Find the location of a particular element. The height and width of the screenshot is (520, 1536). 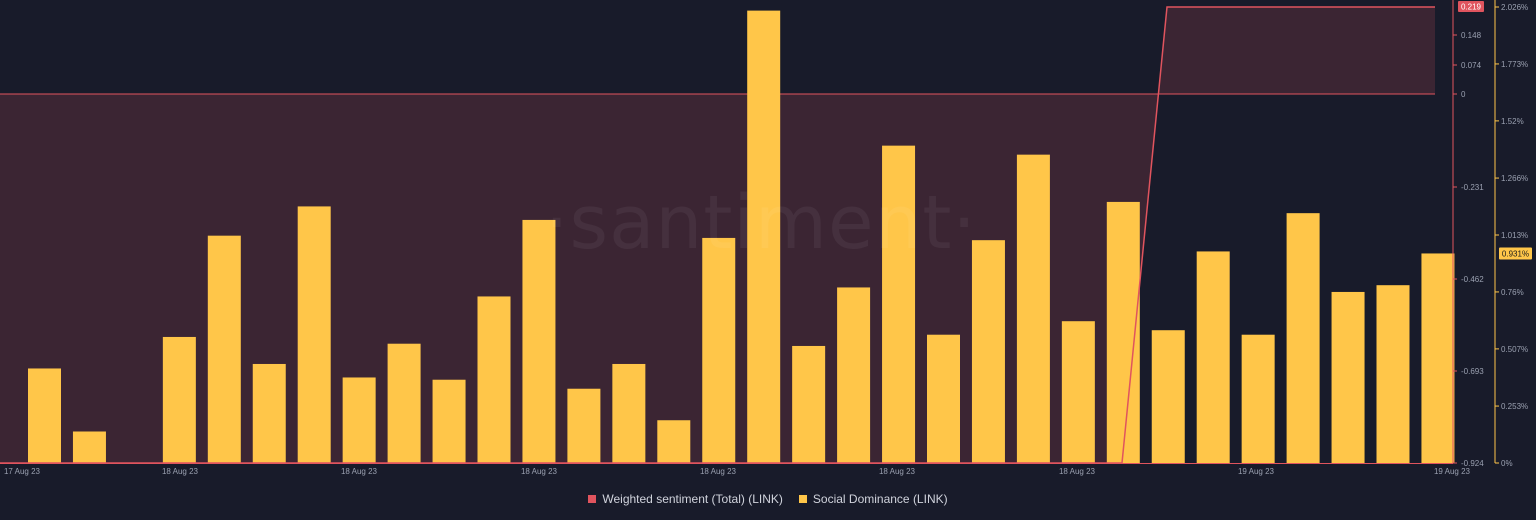

dominance-current-badge is located at coordinates (1515, 253).